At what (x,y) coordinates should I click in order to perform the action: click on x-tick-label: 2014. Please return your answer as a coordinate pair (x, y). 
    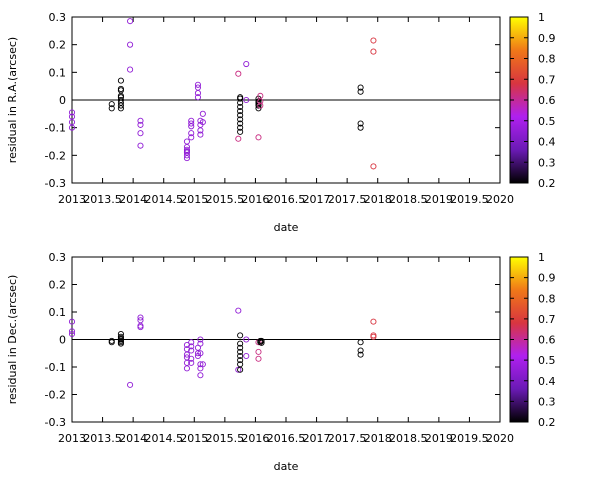
    Looking at the image, I should click on (133, 199).